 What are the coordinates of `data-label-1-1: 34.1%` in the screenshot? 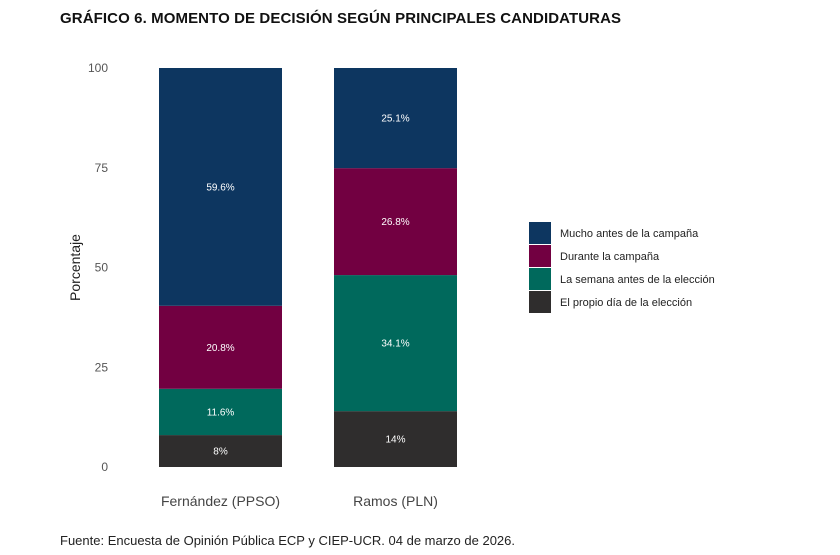 It's located at (395, 344).